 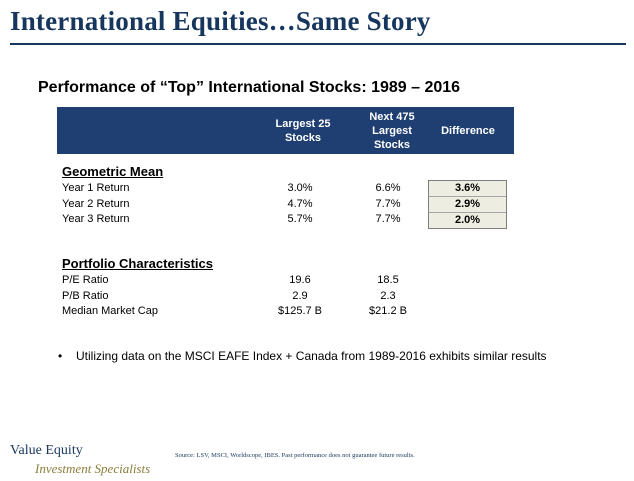 What do you see at coordinates (220, 21) in the screenshot?
I see `slide-title: International Equities…Same Story` at bounding box center [220, 21].